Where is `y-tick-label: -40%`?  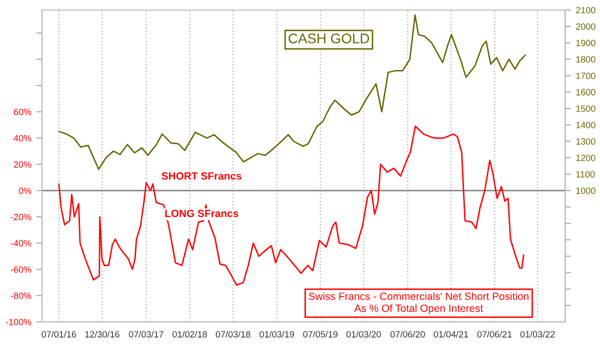
y-tick-label: -40% is located at coordinates (21, 243).